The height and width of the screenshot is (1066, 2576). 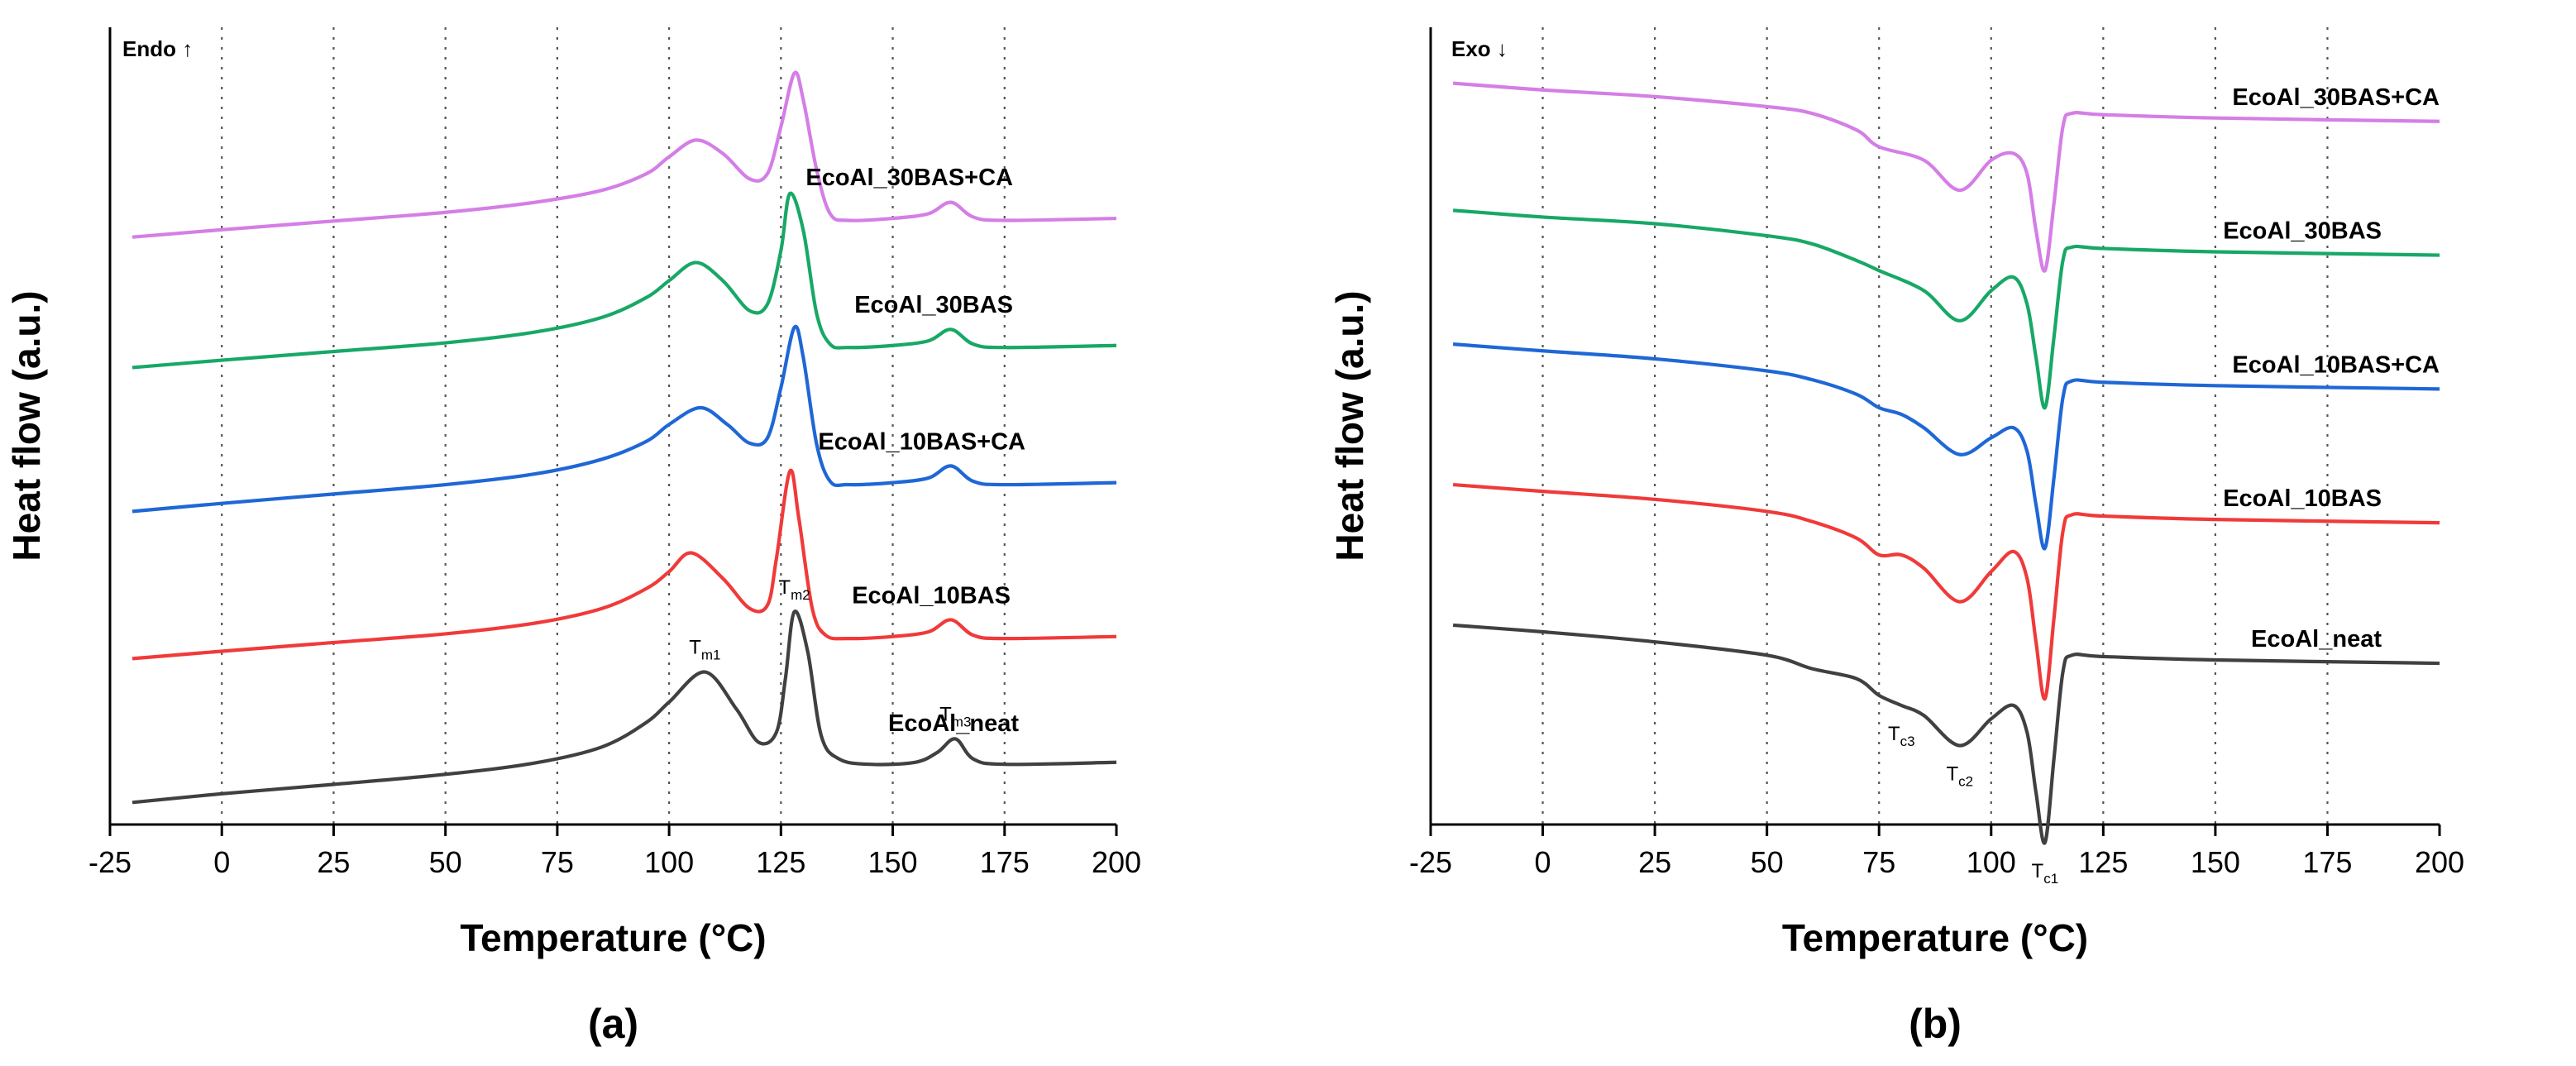 I want to click on peak-annotation: Tm1, so click(x=704, y=650).